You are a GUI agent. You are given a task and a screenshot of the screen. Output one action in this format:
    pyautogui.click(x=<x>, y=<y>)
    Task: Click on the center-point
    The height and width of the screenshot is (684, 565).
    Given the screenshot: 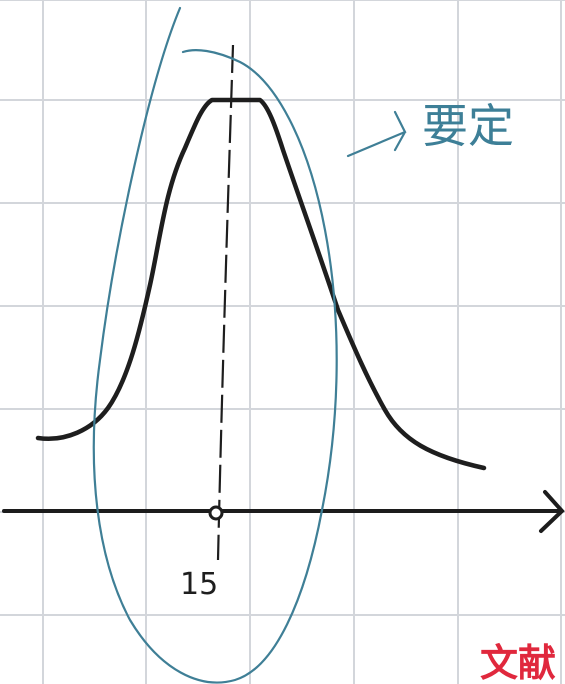 What is the action you would take?
    pyautogui.click(x=216, y=513)
    